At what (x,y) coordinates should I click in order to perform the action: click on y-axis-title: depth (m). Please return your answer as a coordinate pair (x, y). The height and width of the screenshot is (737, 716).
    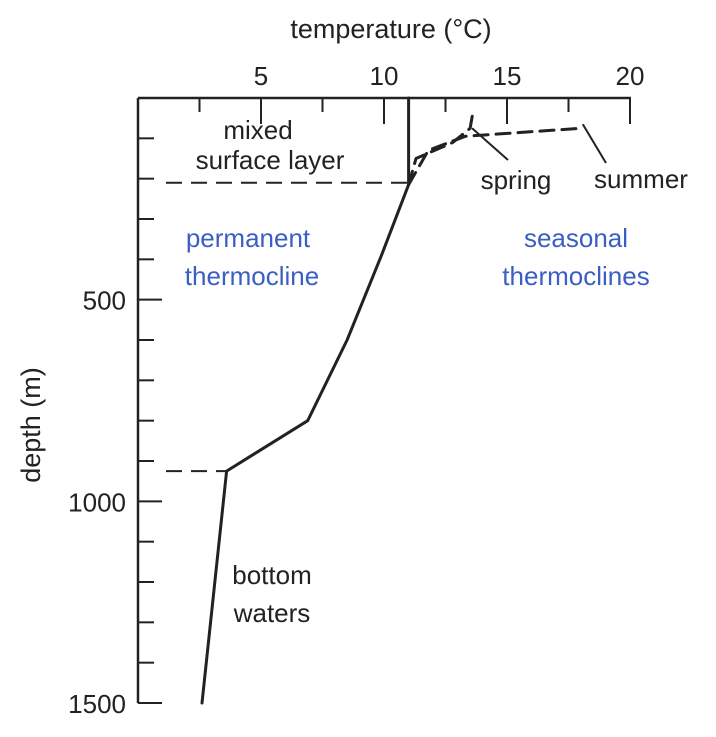
    Looking at the image, I should click on (31, 425).